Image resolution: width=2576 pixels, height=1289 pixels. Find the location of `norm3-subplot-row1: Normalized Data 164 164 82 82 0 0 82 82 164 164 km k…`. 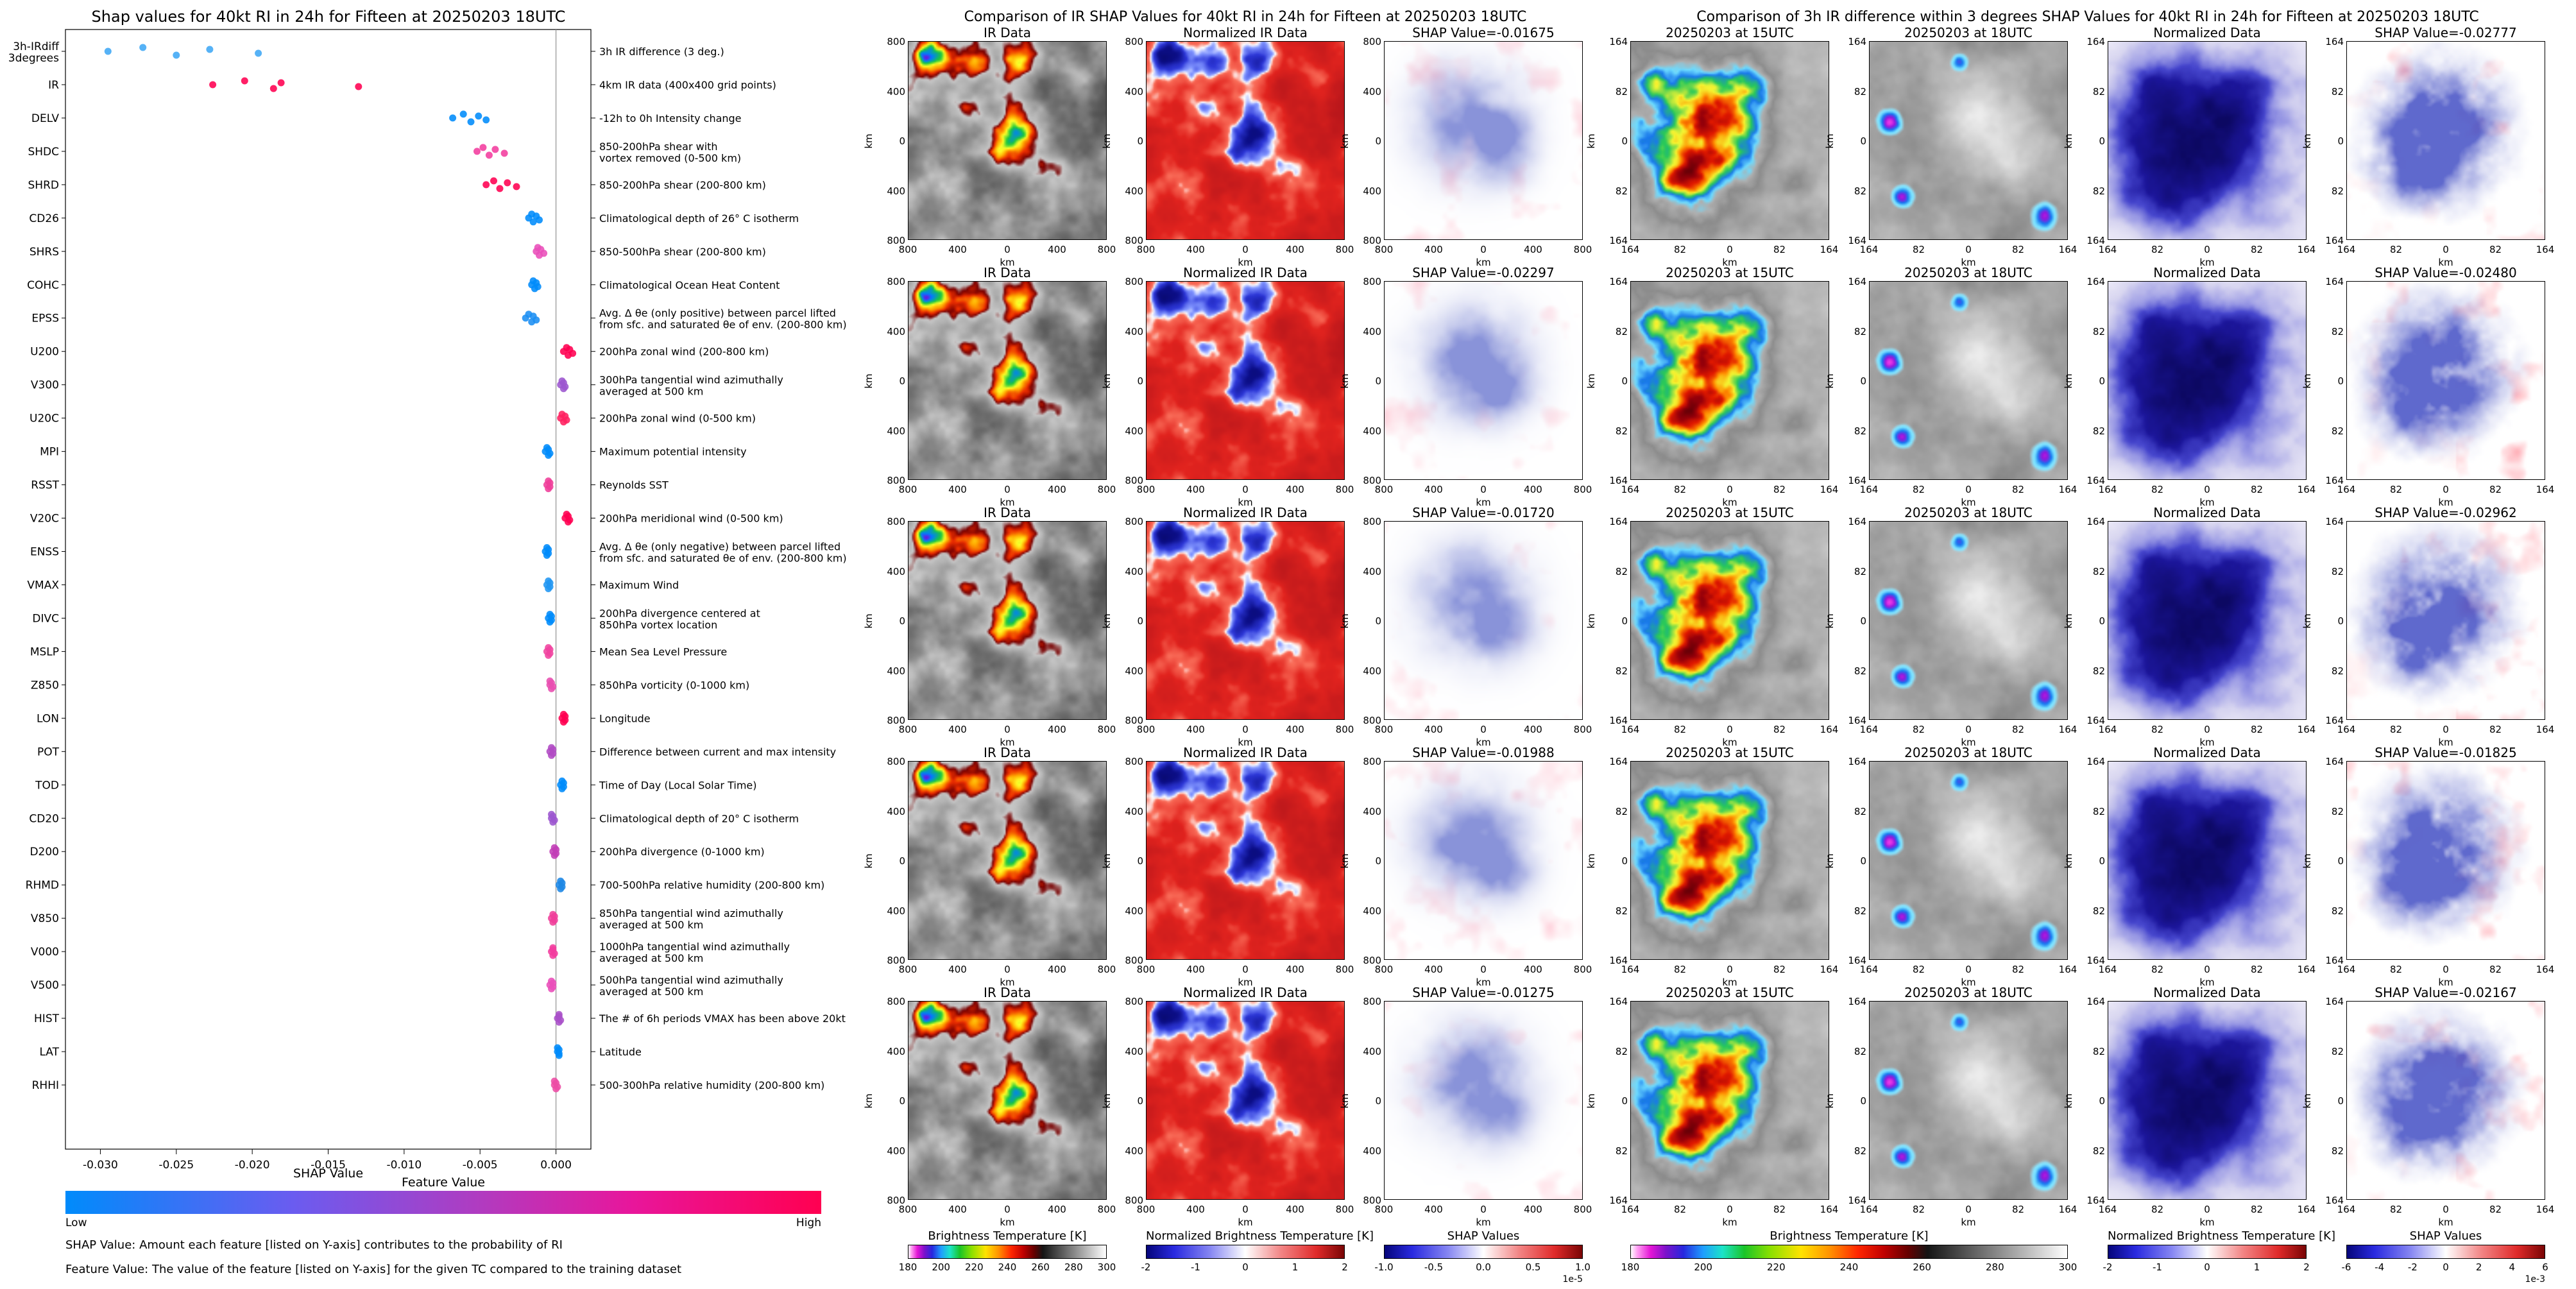

norm3-subplot-row1: Normalized Data 164 164 82 82 0 0 82 82 164 164 km k… is located at coordinates (2189, 146).